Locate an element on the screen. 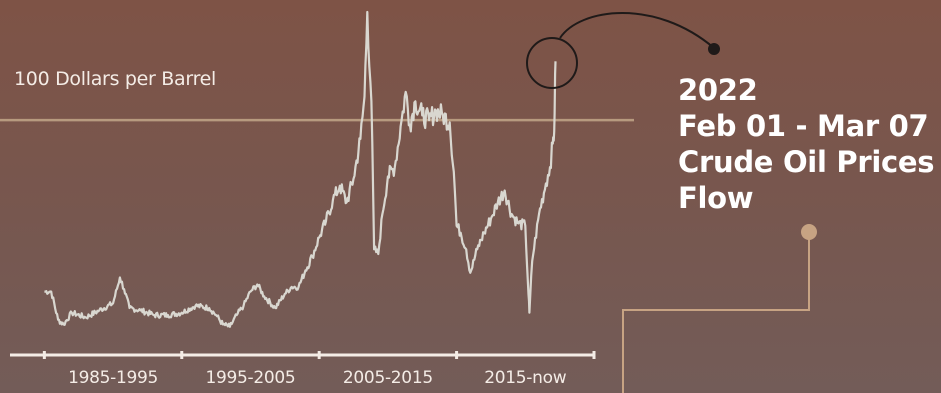  x-tick-label: 2015-now is located at coordinates (525, 378).